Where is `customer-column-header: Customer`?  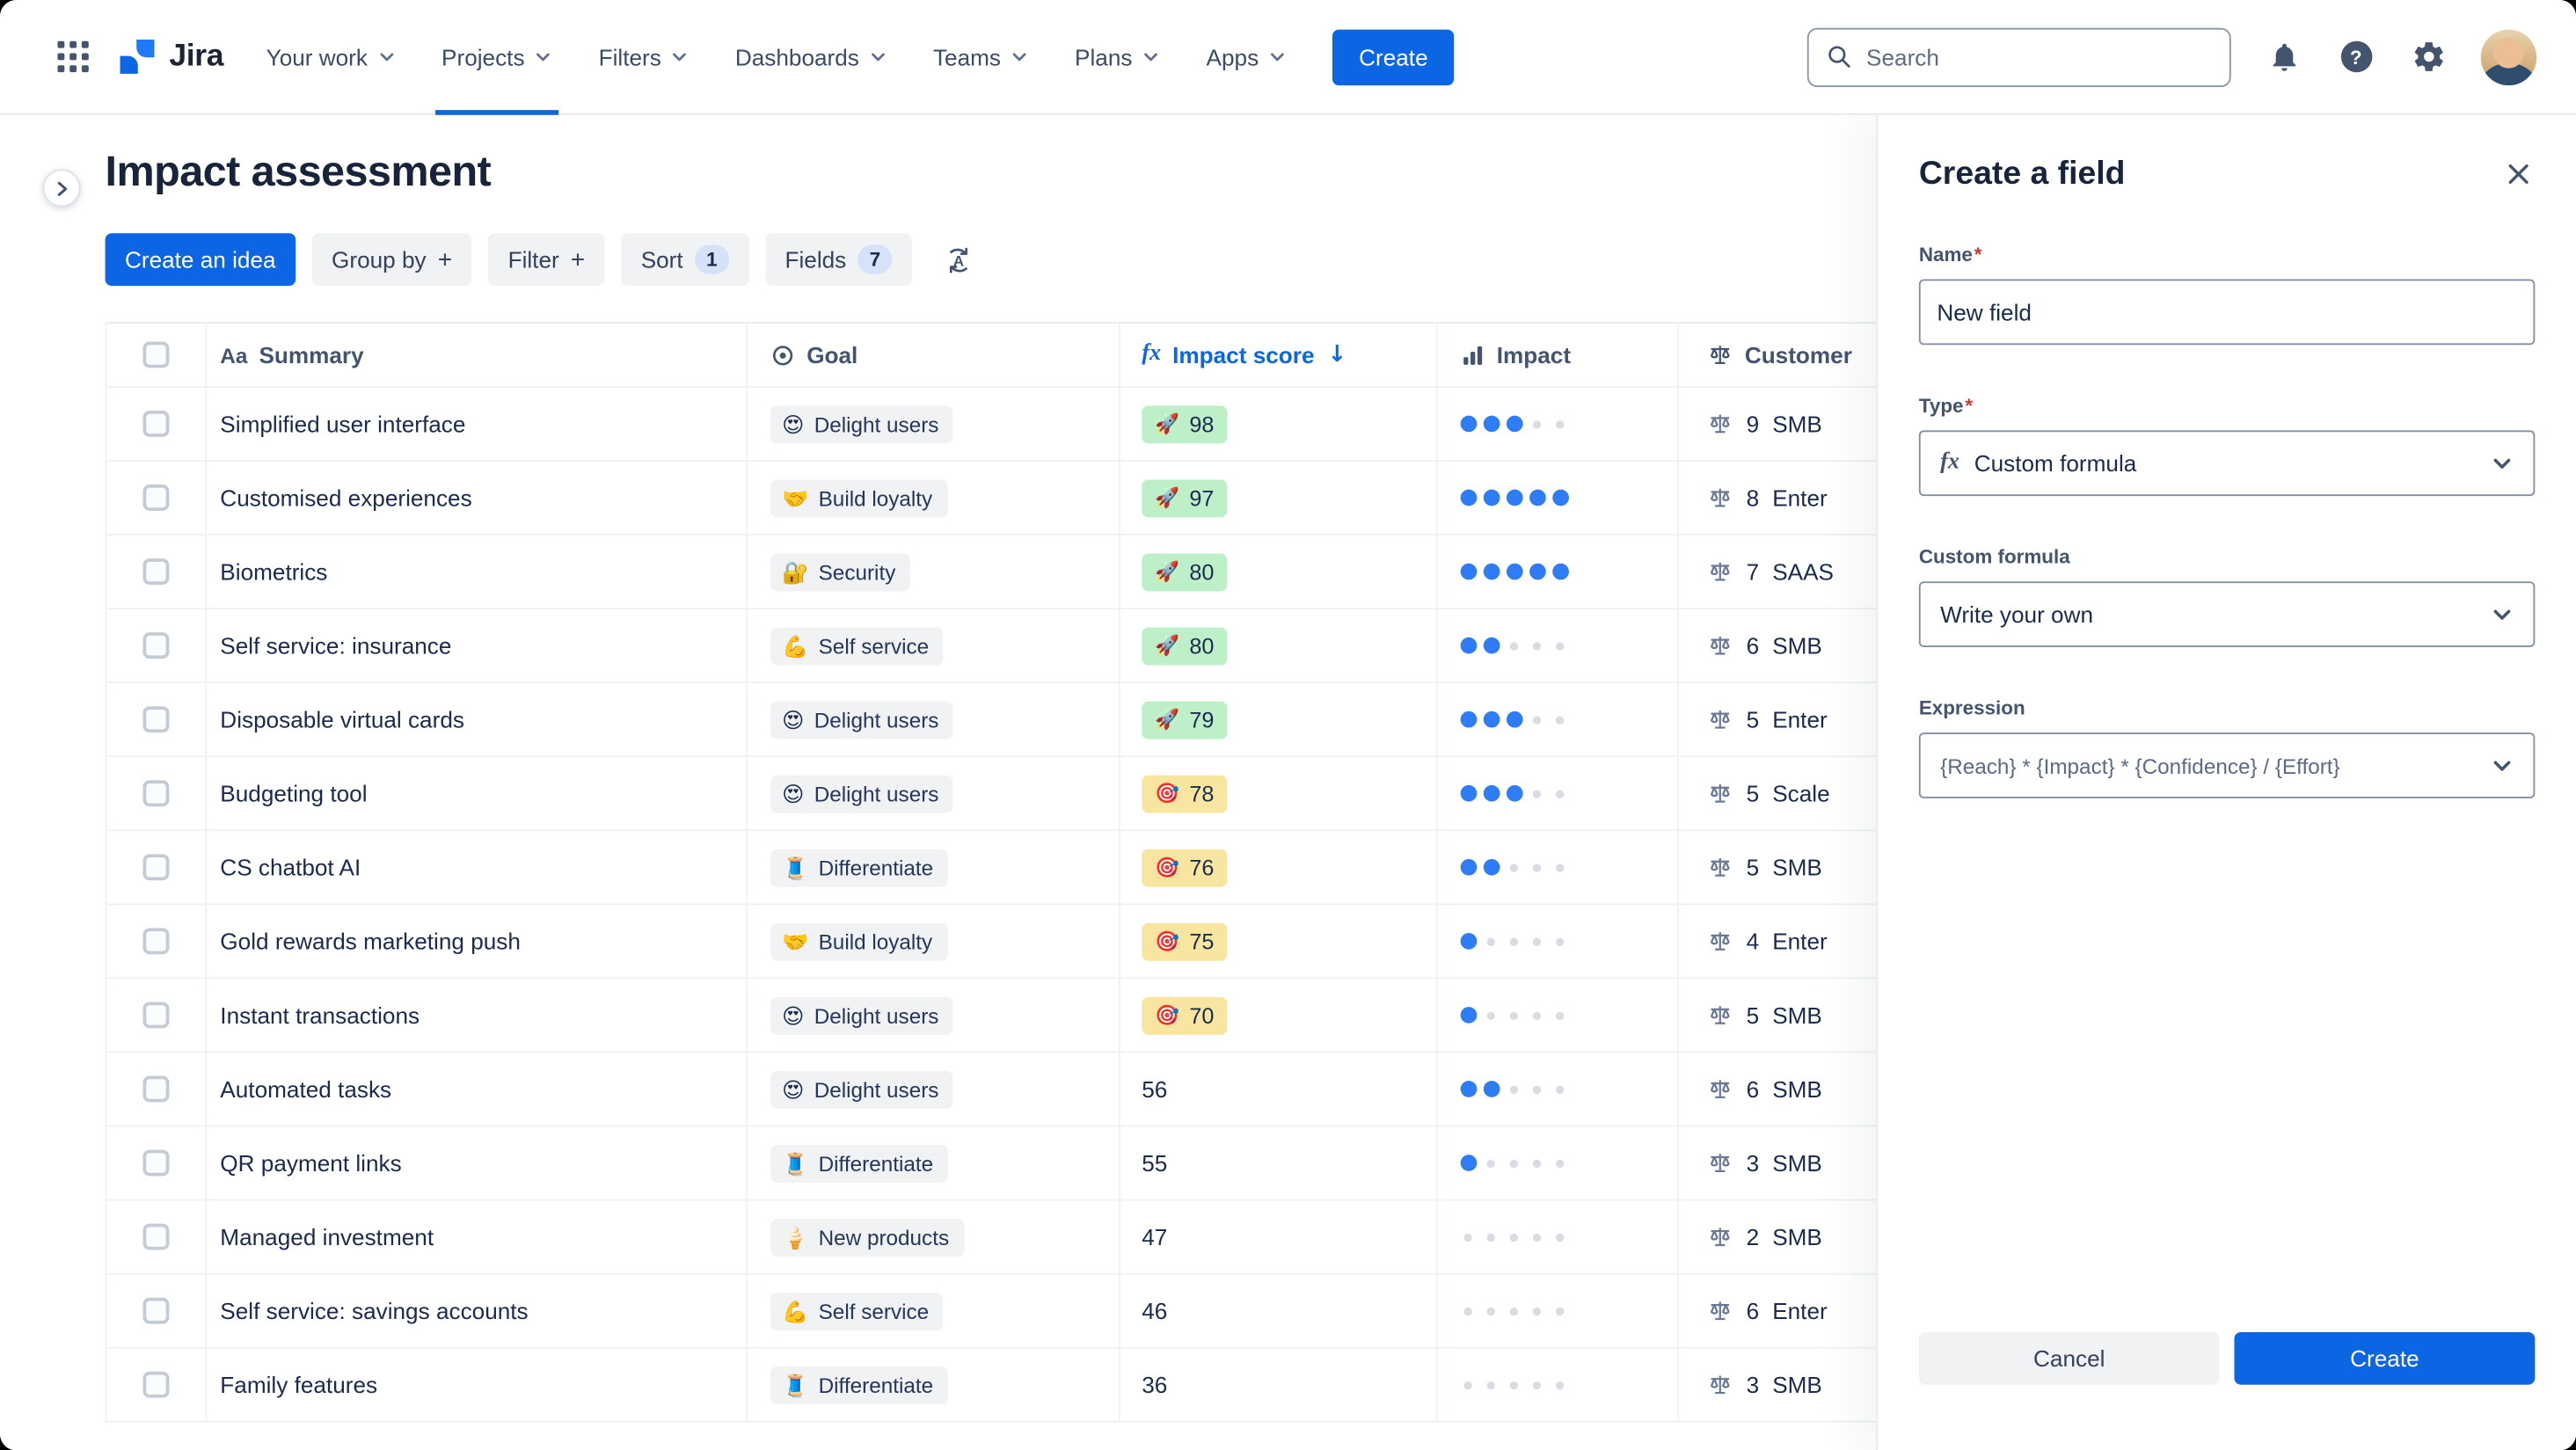
customer-column-header: Customer is located at coordinates (2025, 354).